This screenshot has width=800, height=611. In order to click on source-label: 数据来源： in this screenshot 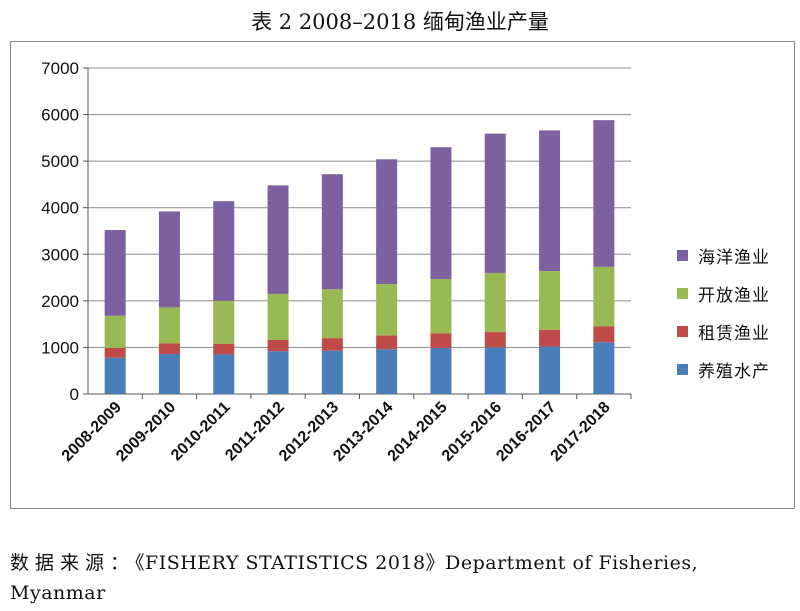, I will do `click(73, 563)`.